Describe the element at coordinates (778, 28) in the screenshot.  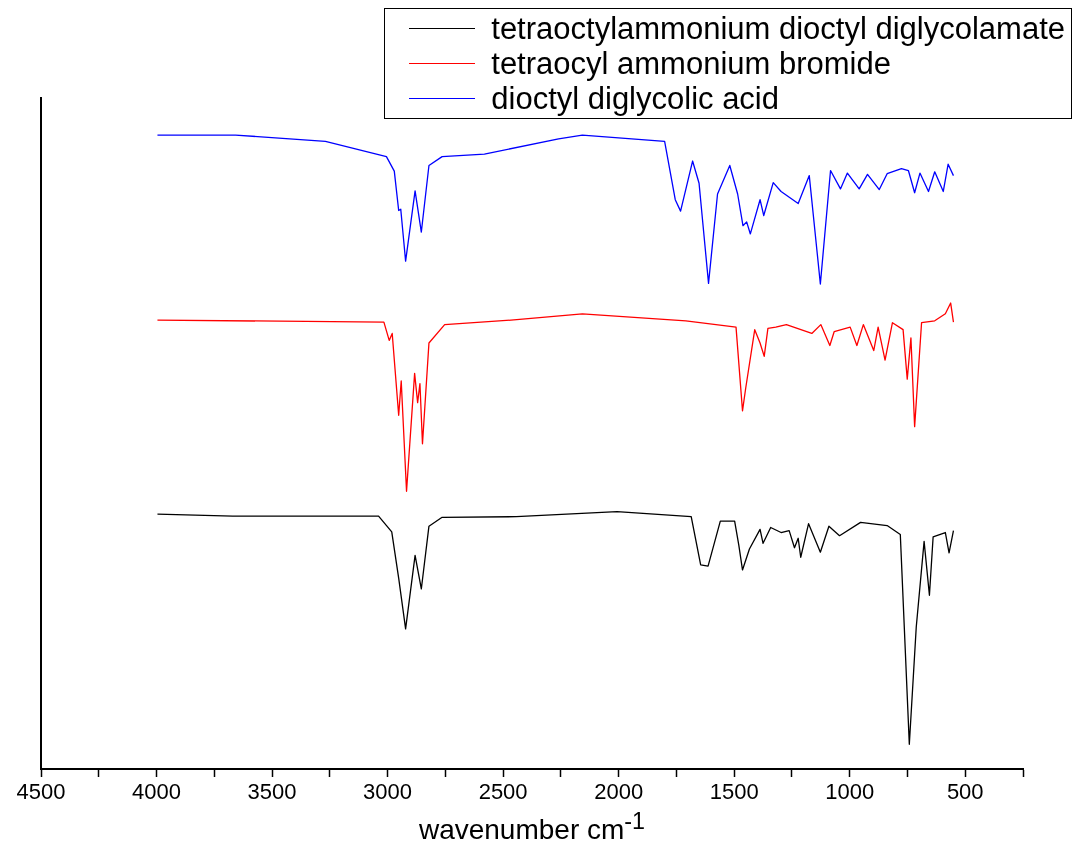
I see `legend-label: tetraoctylammonium dioctyl diglycolamate` at that location.